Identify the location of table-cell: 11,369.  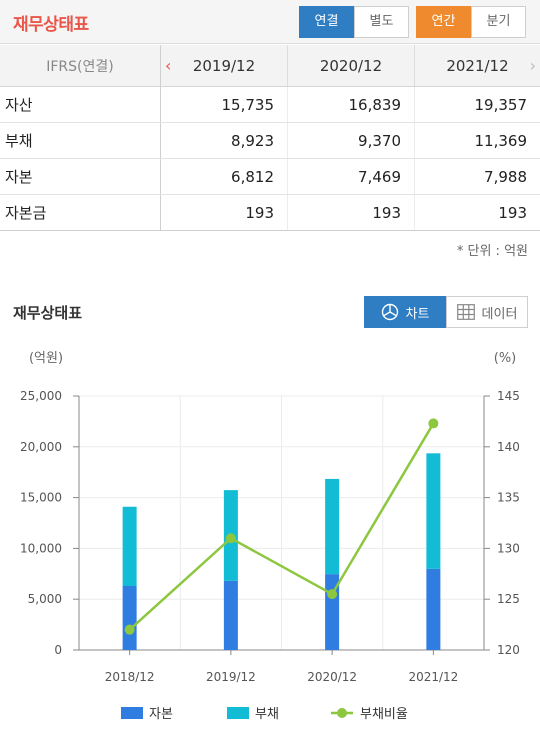
(501, 140).